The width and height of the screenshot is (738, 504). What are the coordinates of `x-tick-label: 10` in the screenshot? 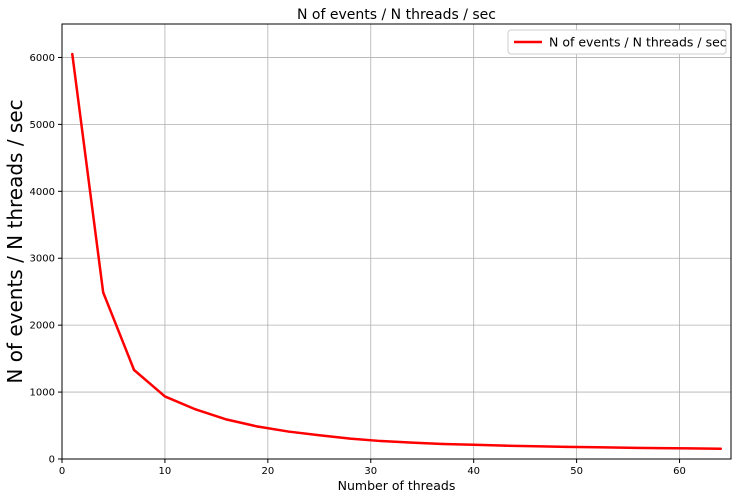 It's located at (165, 471).